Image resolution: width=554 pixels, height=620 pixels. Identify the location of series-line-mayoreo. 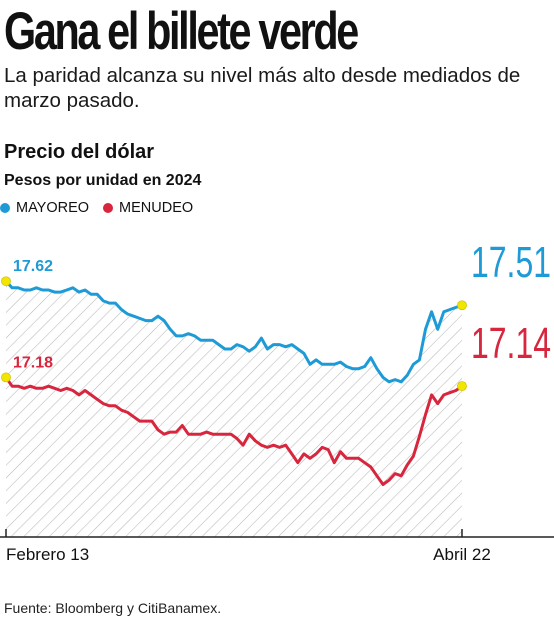
(233, 332).